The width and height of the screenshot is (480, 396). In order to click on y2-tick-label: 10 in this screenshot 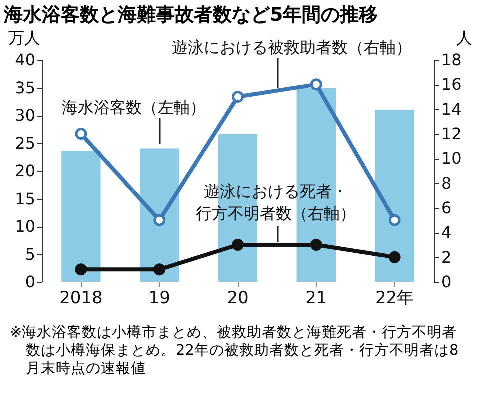, I will do `click(452, 158)`.